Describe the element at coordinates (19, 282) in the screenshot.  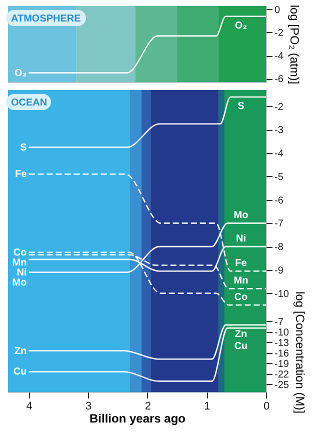
I see `text: Mo` at that location.